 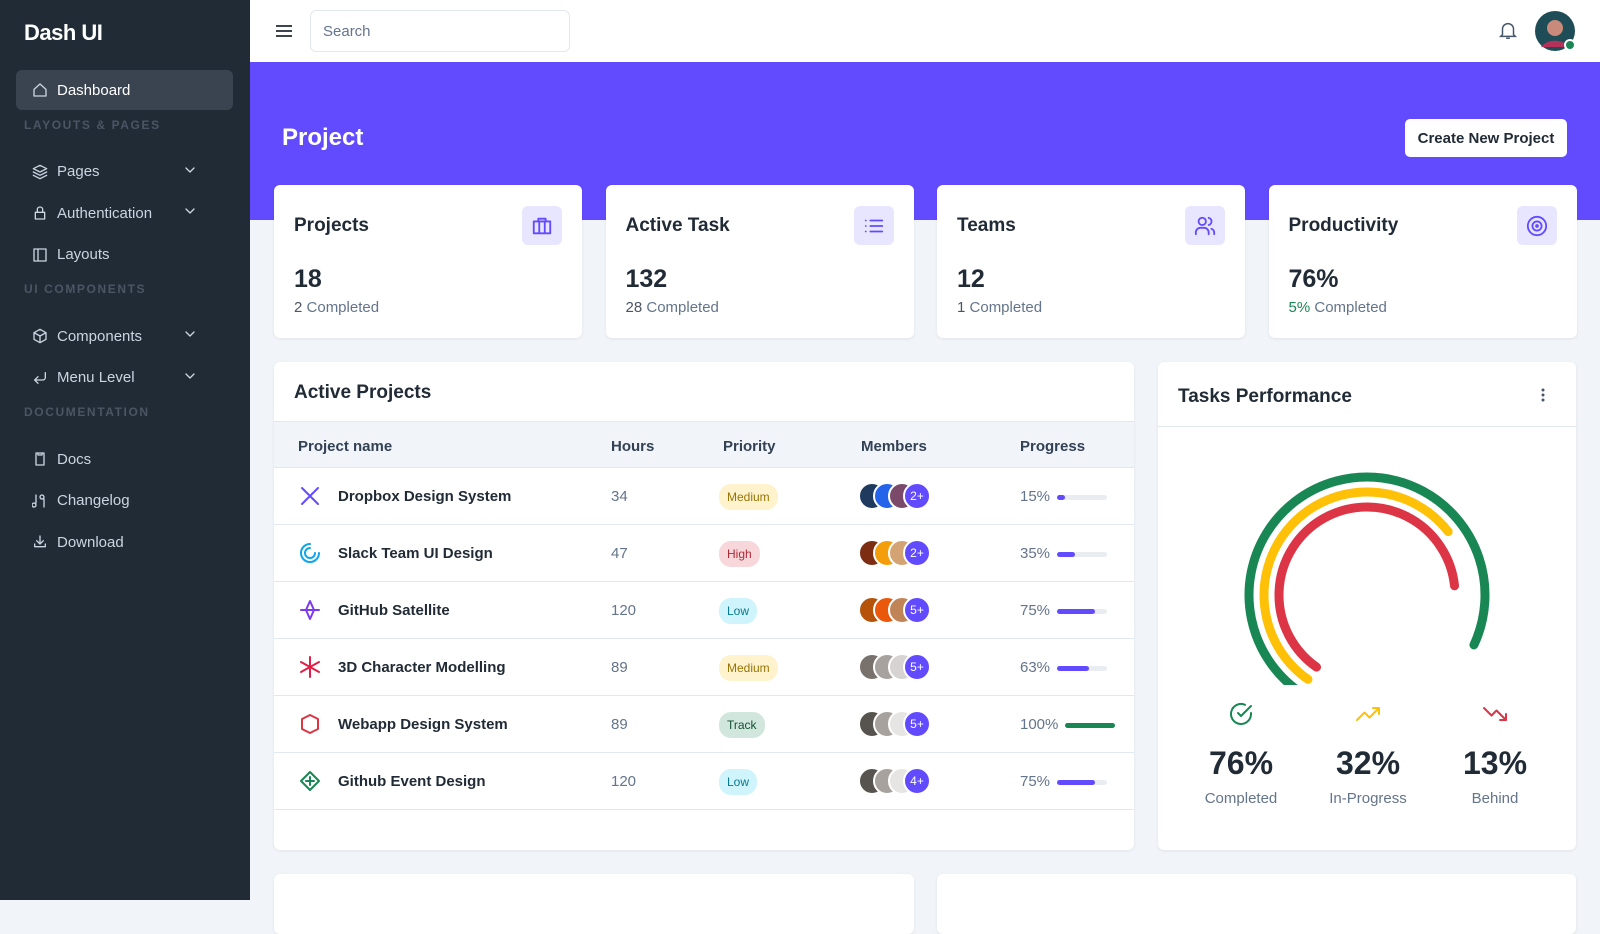 I want to click on card-menu, so click(x=1543, y=395).